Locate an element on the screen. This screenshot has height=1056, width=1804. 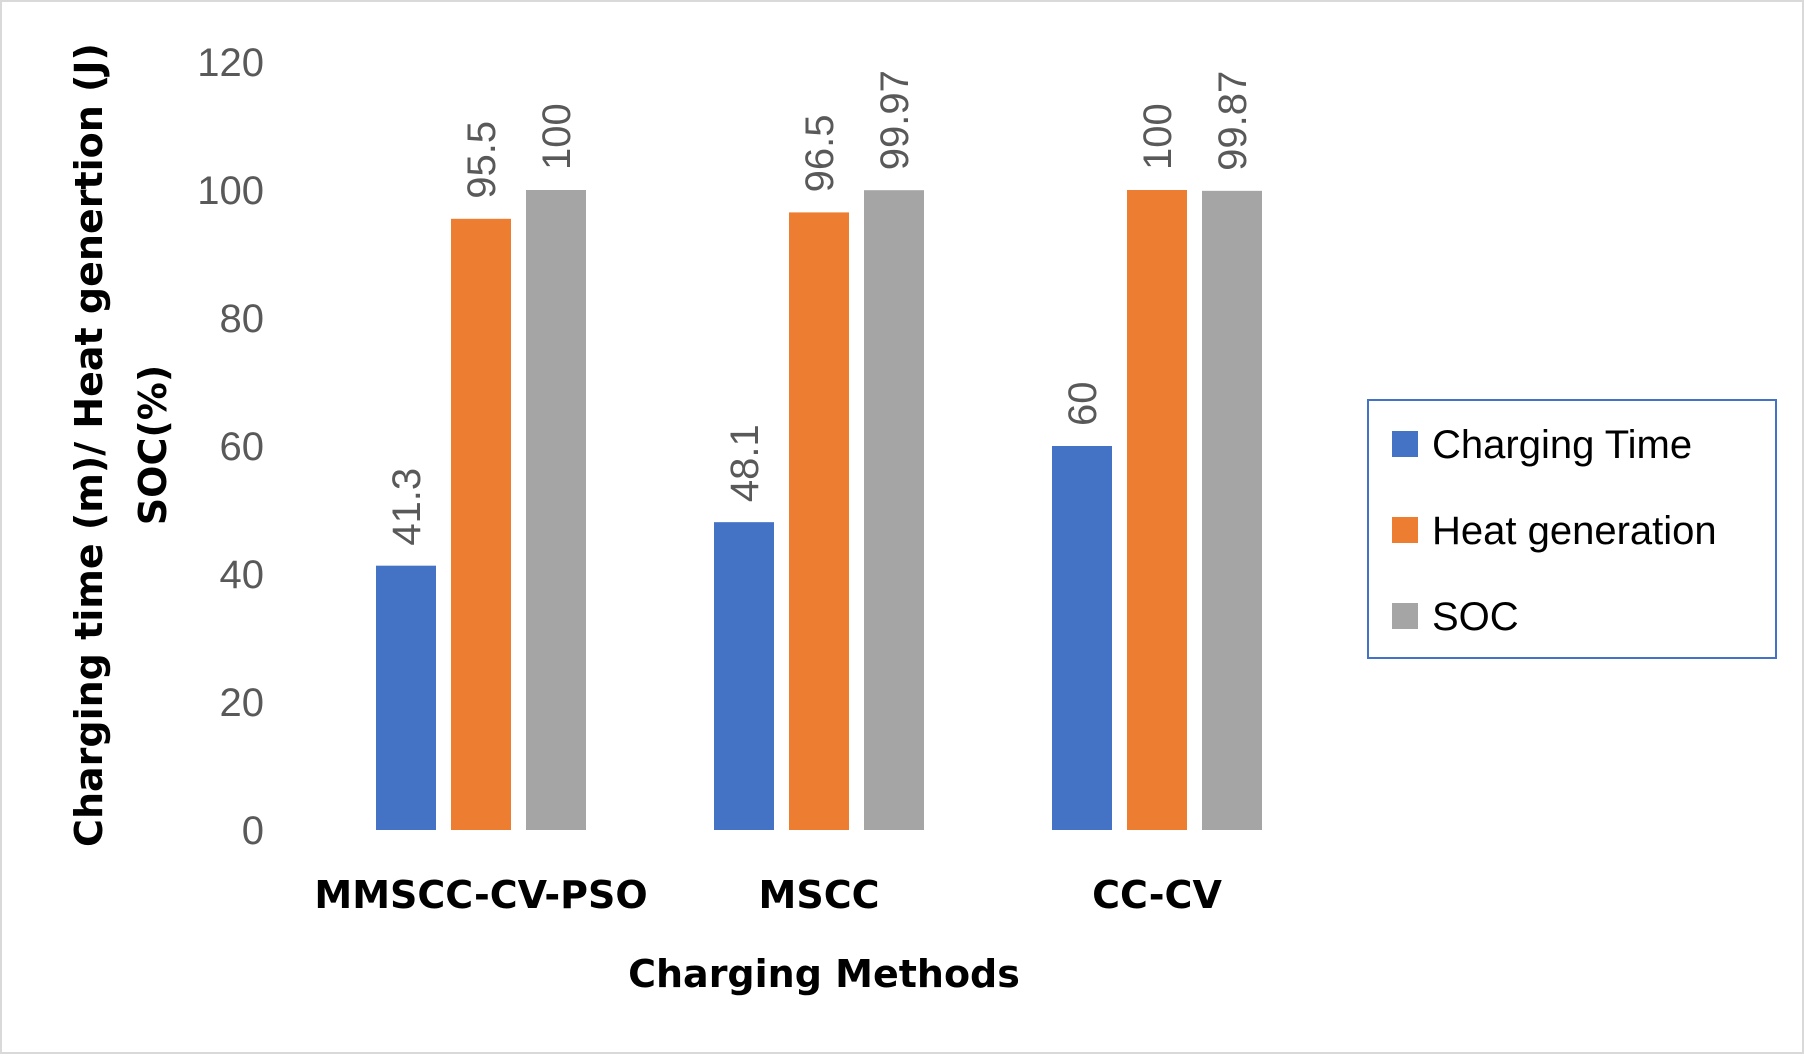
category-label: MMSCC-CV-PSO is located at coordinates (480, 895).